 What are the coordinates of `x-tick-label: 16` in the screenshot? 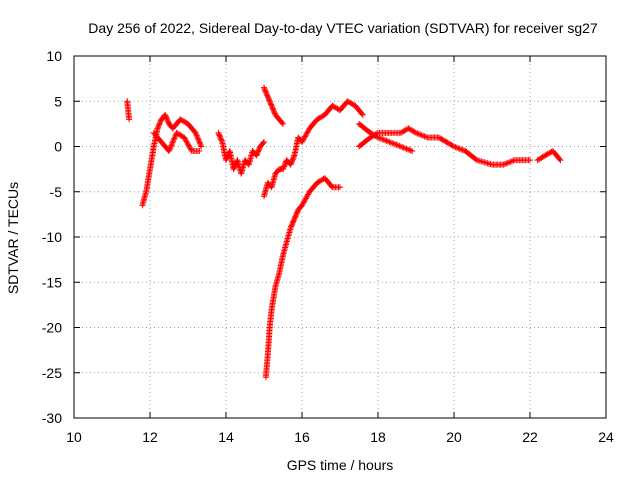 It's located at (302, 437).